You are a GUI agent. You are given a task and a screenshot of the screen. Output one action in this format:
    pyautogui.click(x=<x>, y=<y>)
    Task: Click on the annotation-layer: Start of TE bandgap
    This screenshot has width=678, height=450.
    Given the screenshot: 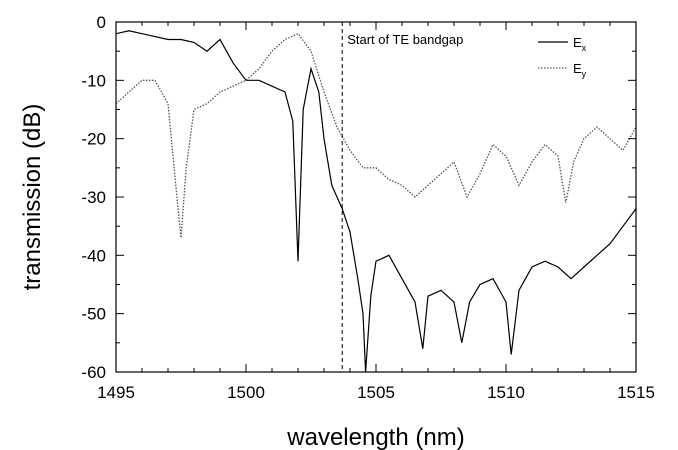 What is the action you would take?
    pyautogui.click(x=402, y=197)
    